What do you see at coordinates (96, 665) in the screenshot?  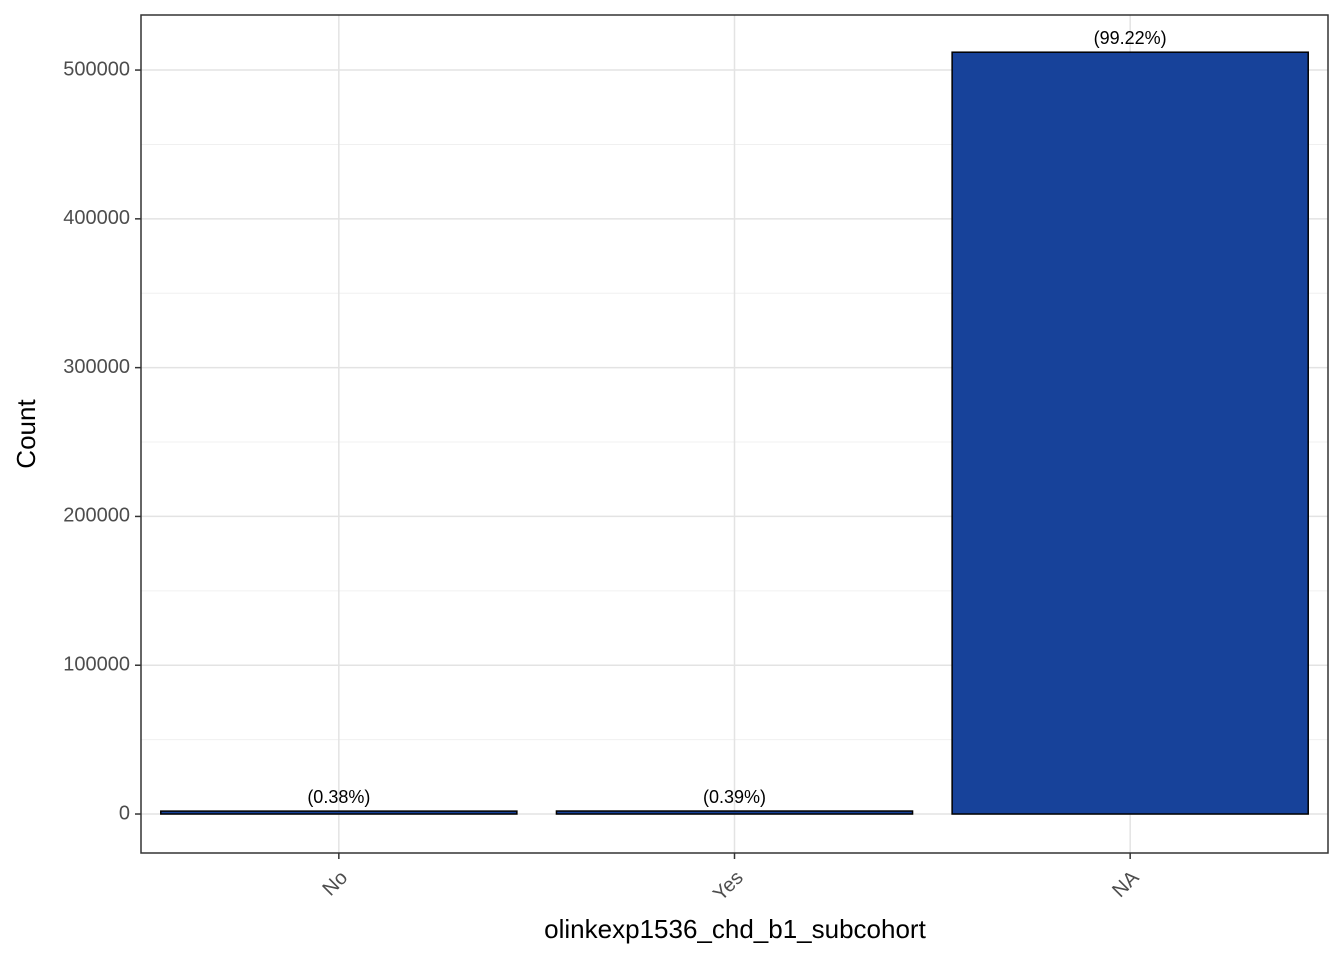 I see `y-tick-label: 100000` at bounding box center [96, 665].